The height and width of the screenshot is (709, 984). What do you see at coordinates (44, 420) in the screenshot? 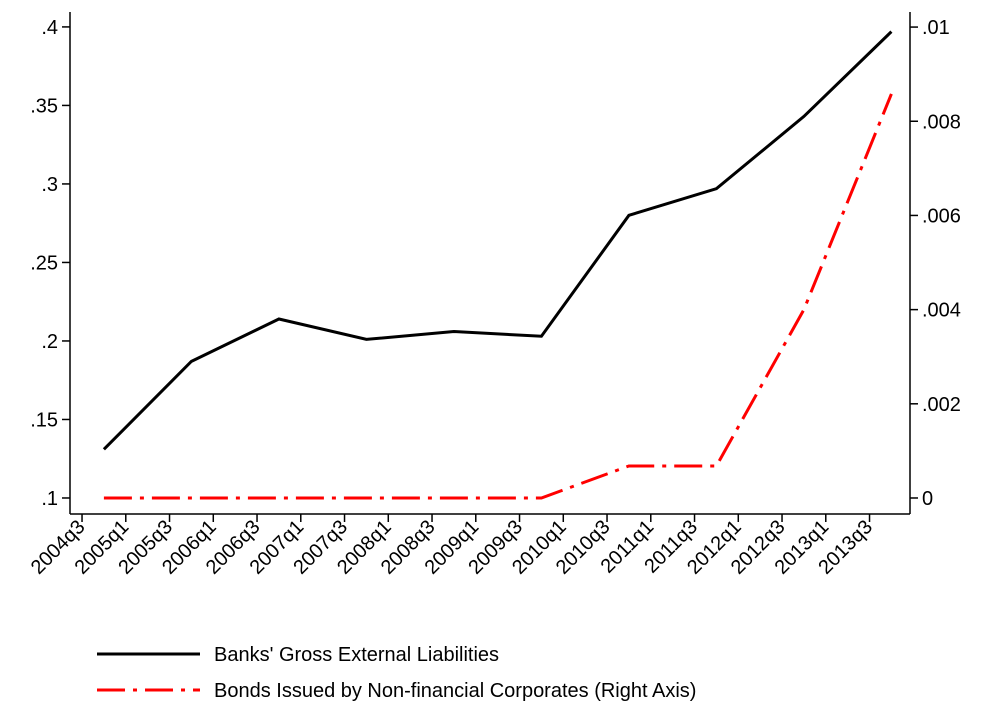
I see `y-tick-label: .15` at bounding box center [44, 420].